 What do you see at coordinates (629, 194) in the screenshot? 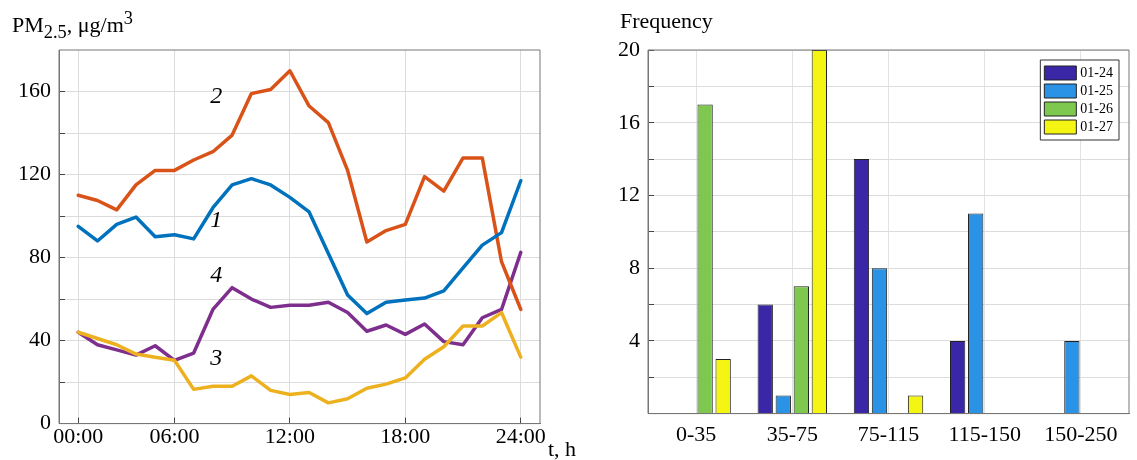
I see `y-tick-label: 12` at bounding box center [629, 194].